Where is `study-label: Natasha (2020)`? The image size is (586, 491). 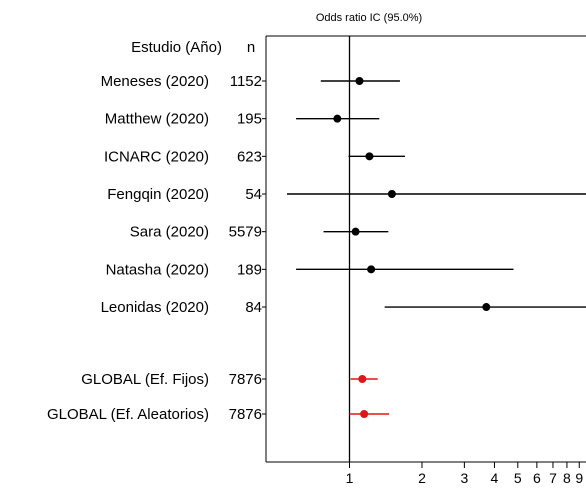 study-label: Natasha (2020) is located at coordinates (157, 269).